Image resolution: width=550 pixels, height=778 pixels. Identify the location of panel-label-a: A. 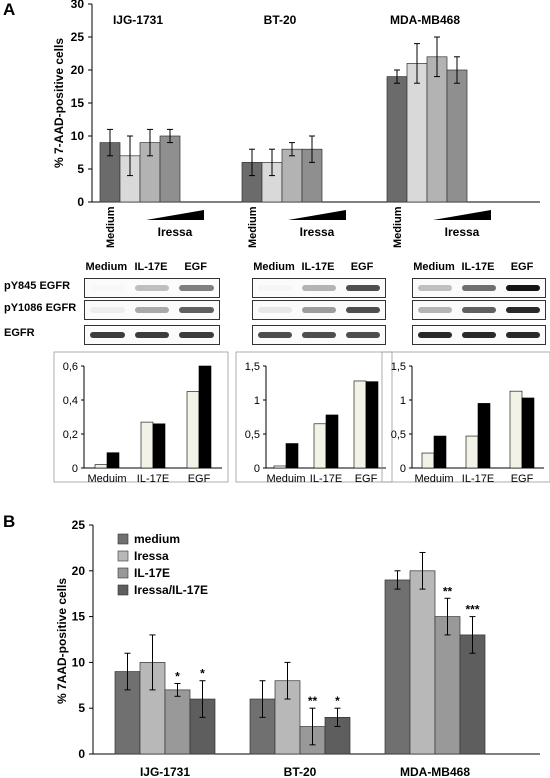
(9, 9).